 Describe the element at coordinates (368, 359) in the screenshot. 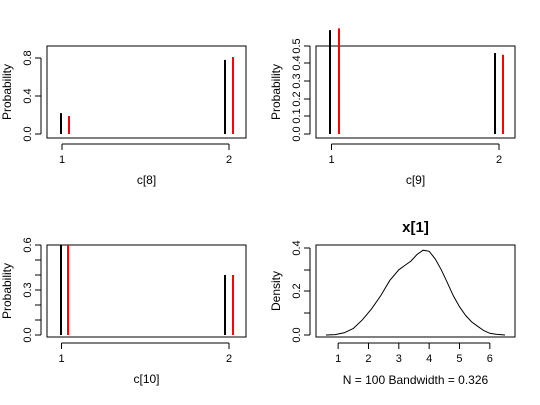

I see `p4-x-tick-label: 2` at that location.